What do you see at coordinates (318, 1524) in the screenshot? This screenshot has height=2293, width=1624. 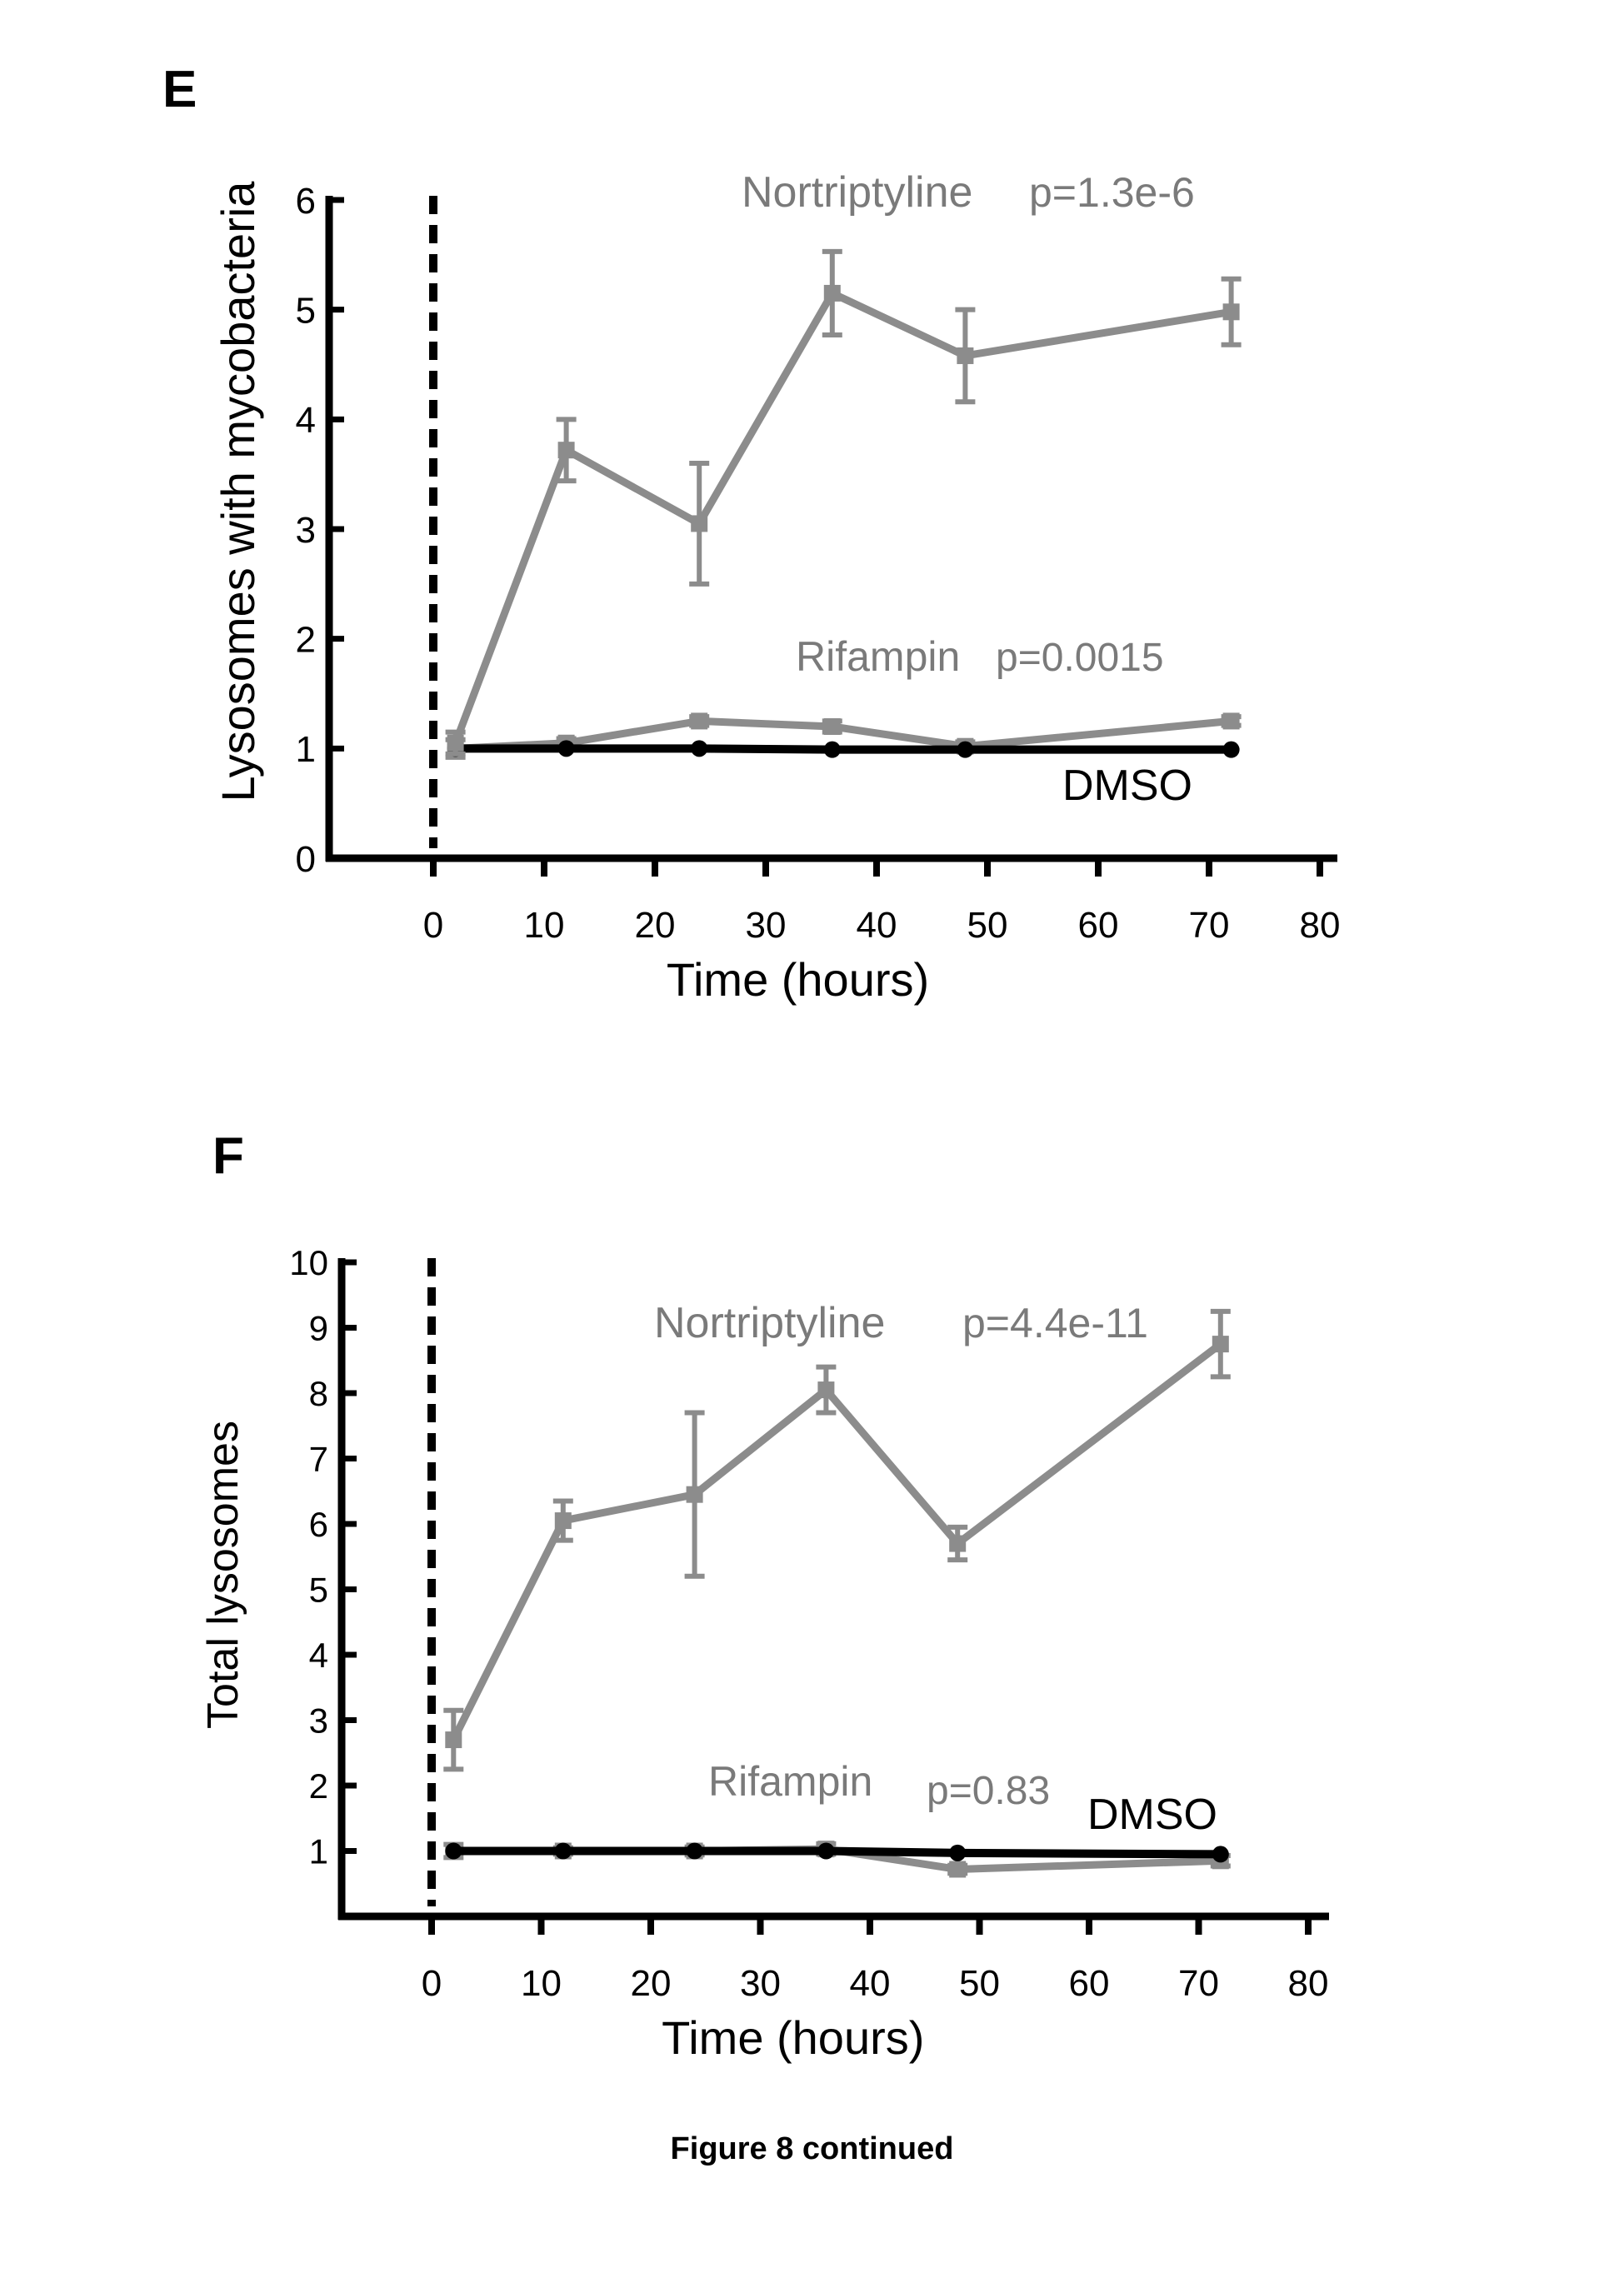 I see `y-tick-label: 6` at bounding box center [318, 1524].